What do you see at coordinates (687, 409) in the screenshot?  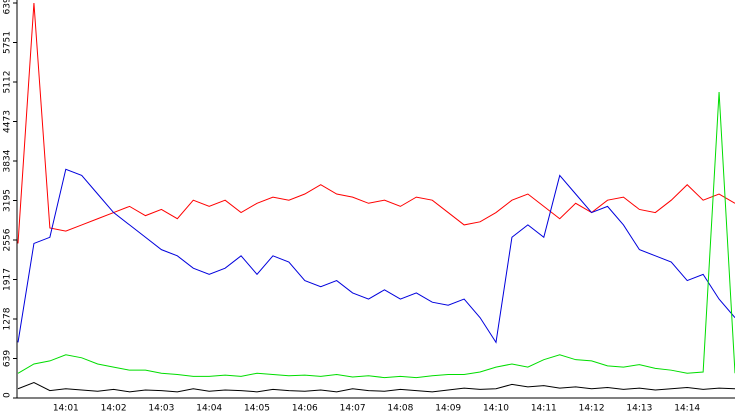 I see `x-tick-label: 14:14` at bounding box center [687, 409].